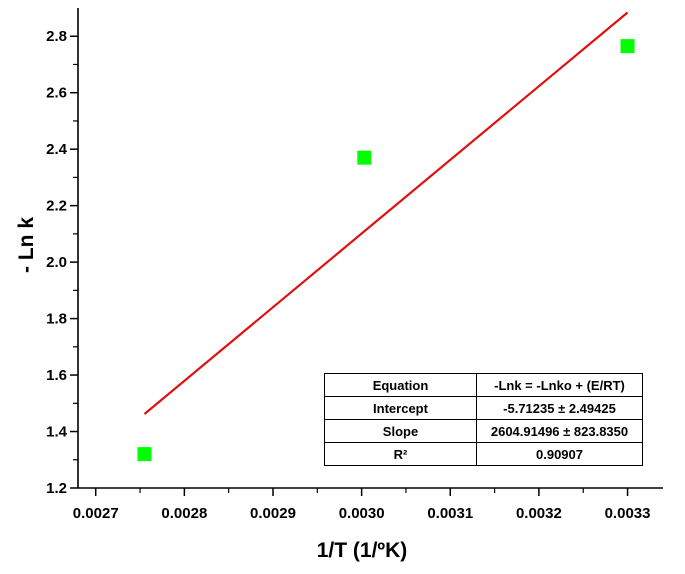 The image size is (685, 574). Describe the element at coordinates (273, 513) in the screenshot. I see `x-tick-label: 0.0029` at that location.